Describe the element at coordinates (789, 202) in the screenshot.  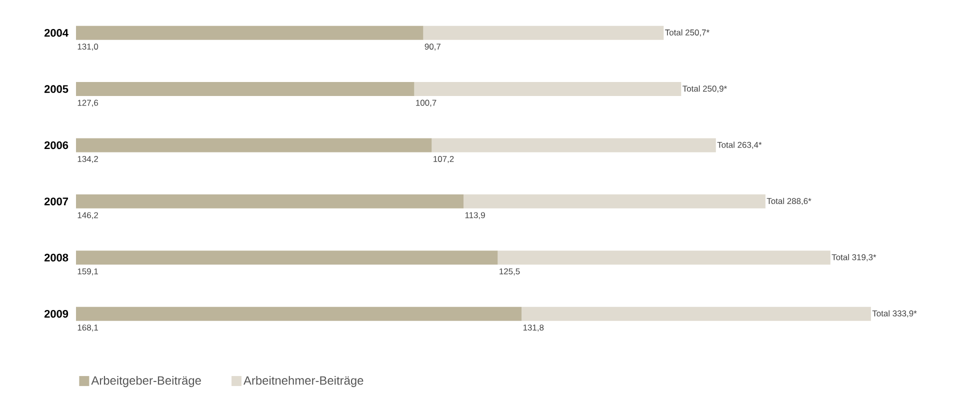
I see `total-label: Total 288,6*` at that location.